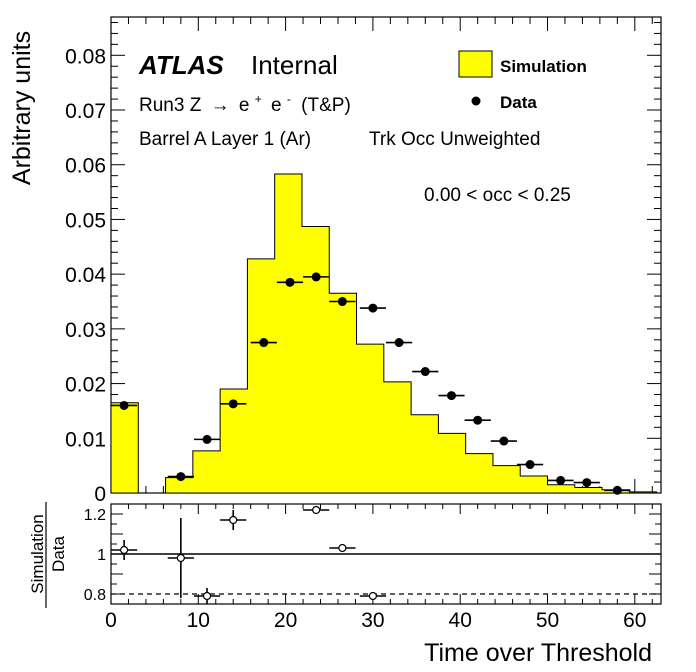 This screenshot has width=696, height=672. I want to click on main-y-tick-label: 0.03, so click(85, 330).